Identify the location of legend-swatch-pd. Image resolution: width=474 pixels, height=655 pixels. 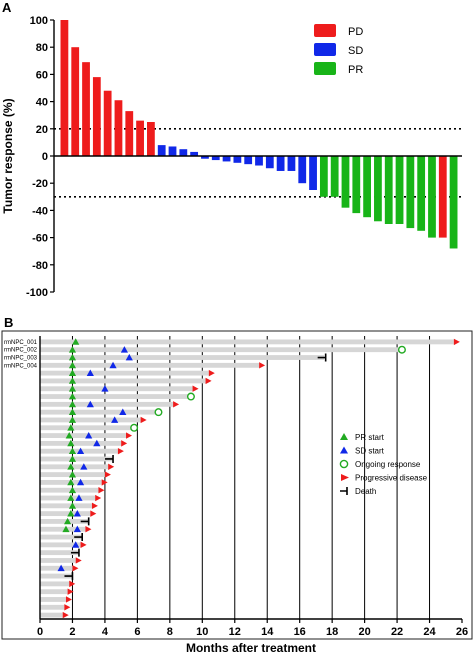
(325, 30).